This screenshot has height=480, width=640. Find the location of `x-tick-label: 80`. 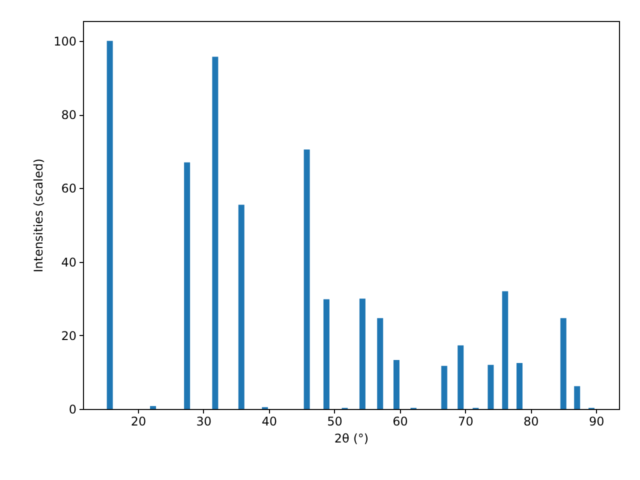

x-tick-label: 80 is located at coordinates (531, 421).